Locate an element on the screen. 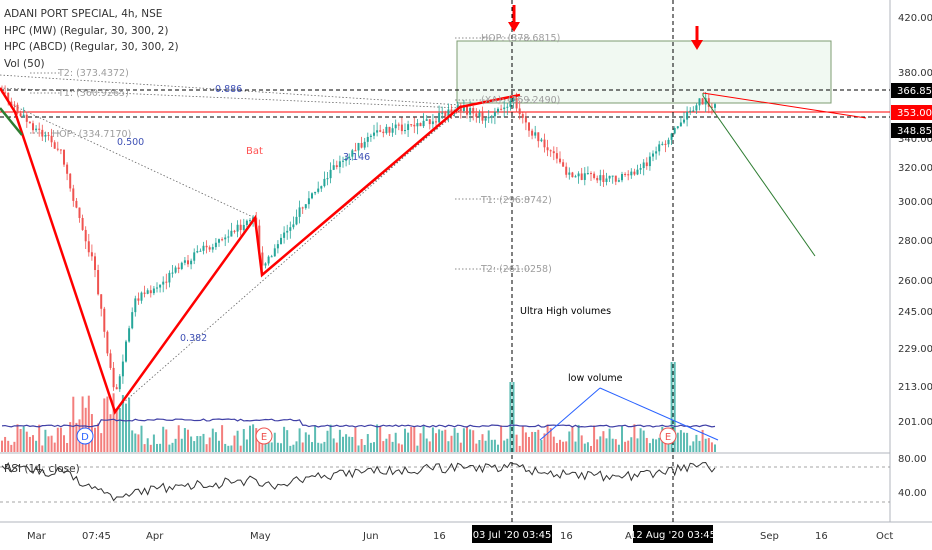  svg-text: E is located at coordinates (668, 437).